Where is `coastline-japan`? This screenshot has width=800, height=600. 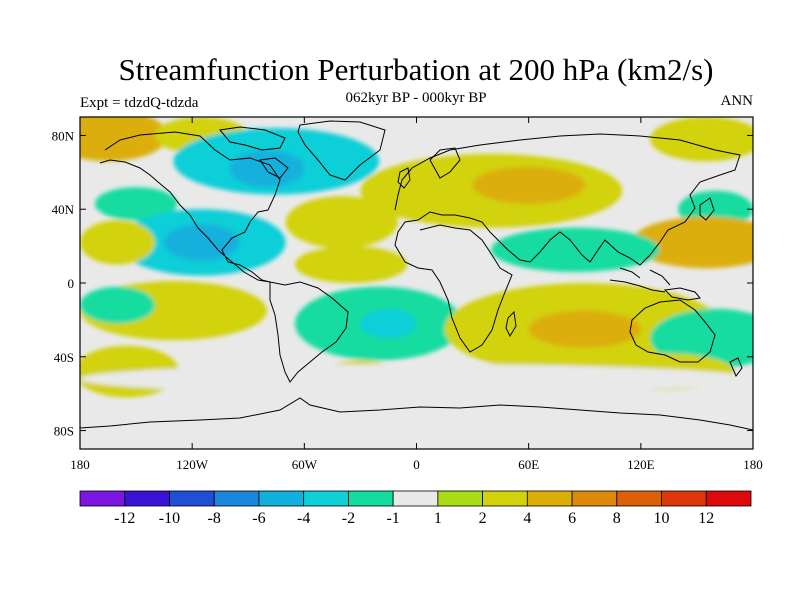 coastline-japan is located at coordinates (707, 209).